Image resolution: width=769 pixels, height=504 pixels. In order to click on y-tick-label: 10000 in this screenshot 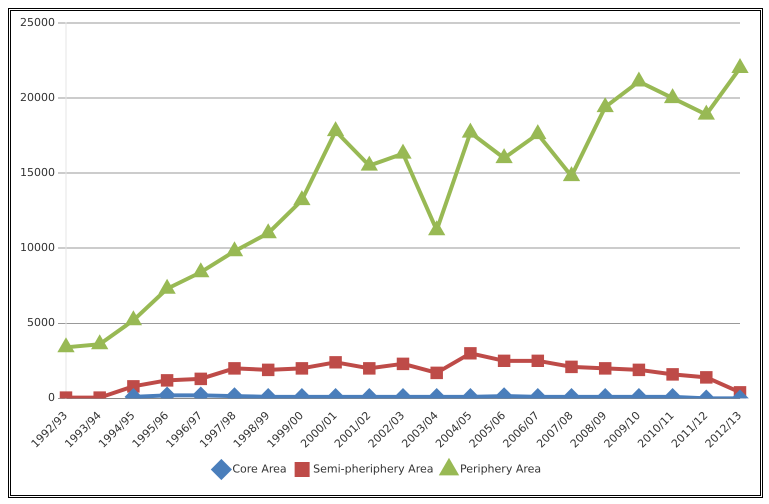, I will do `click(37, 247)`.